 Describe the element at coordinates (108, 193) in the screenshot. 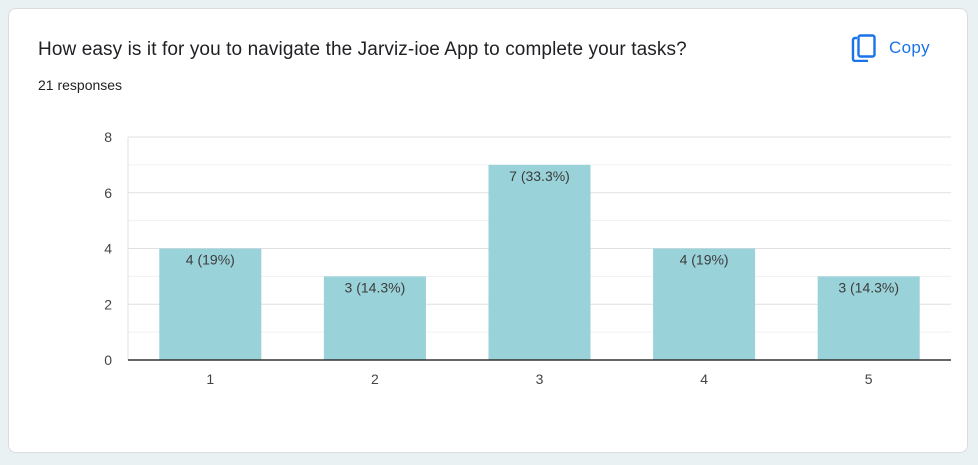

I see `y-tick-label: 6` at that location.